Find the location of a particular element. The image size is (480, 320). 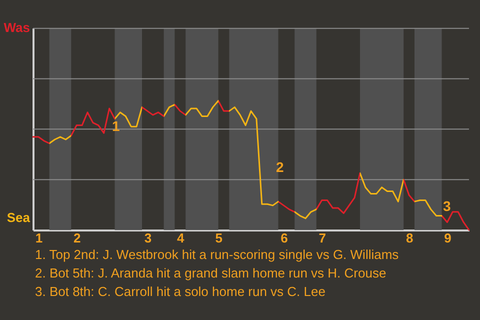

x-tick-label: 8 is located at coordinates (410, 238).